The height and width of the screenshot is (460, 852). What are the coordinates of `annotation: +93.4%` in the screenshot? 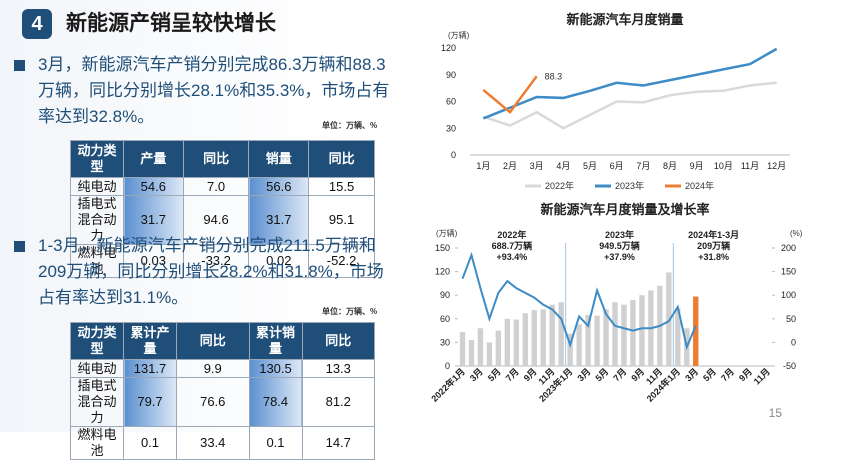 It's located at (511, 257).